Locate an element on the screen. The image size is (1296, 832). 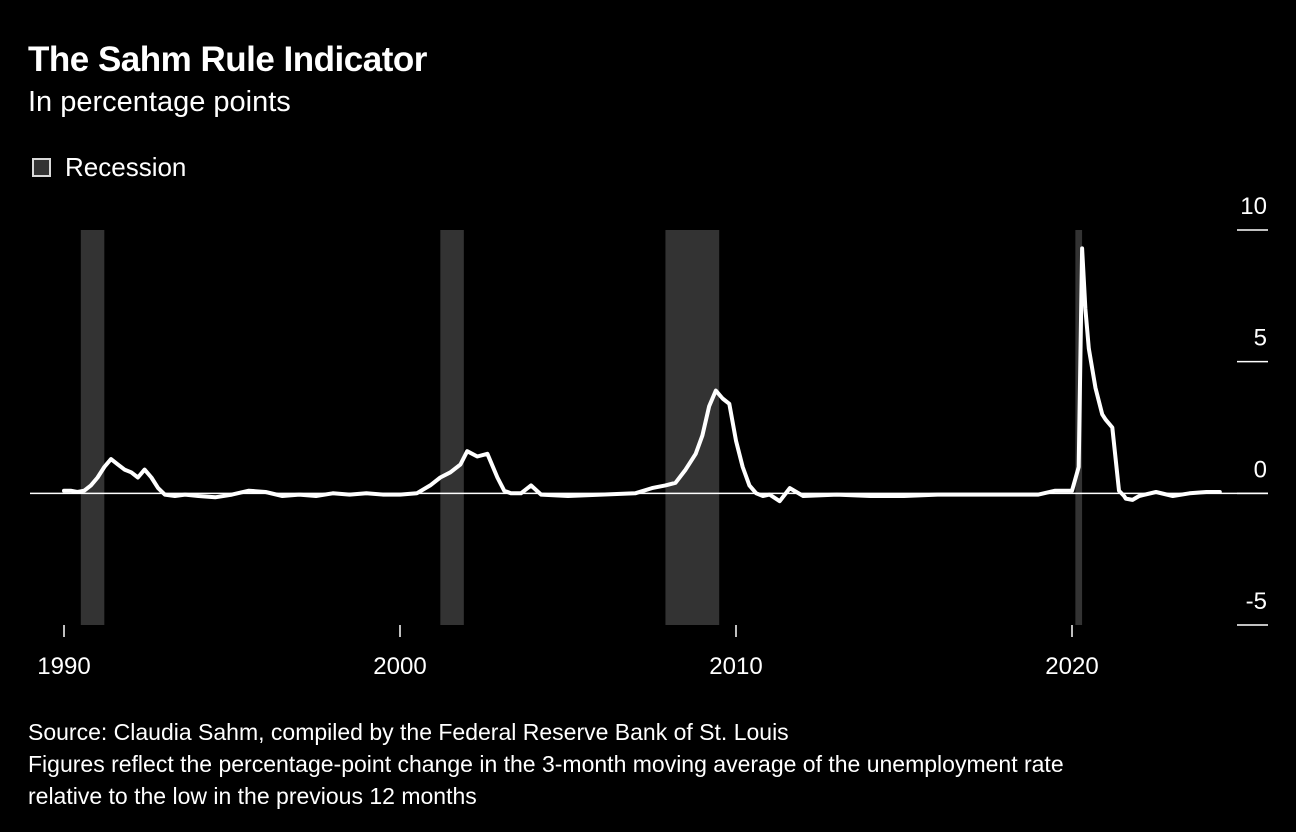
chart-title: The Sahm Rule Indicator is located at coordinates (227, 59).